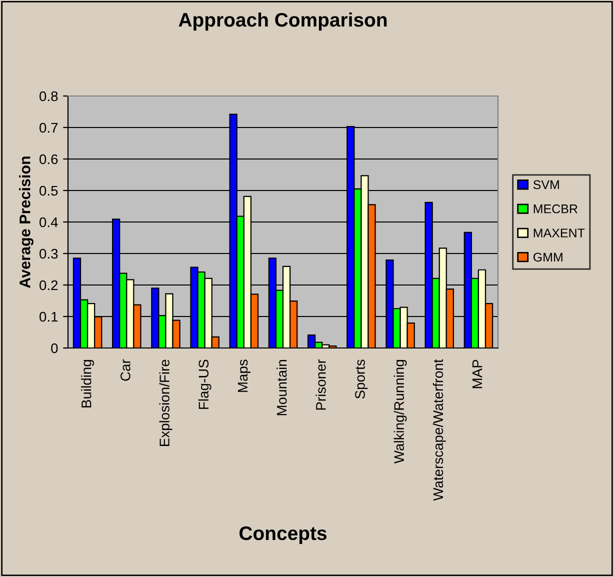 The image size is (614, 577). Describe the element at coordinates (87, 384) in the screenshot. I see `x-tick-label: Building` at that location.